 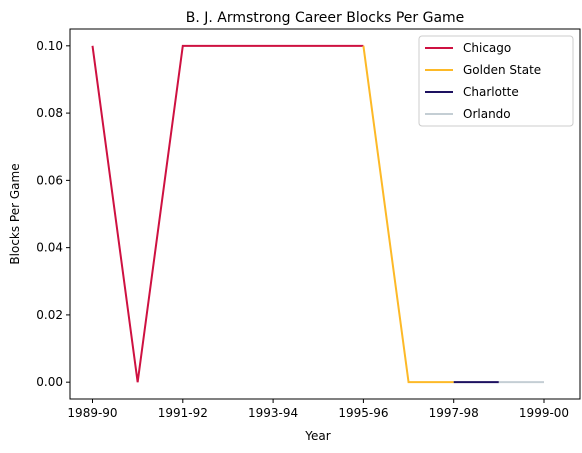 I want to click on legend-label: Charlotte, so click(x=491, y=92).